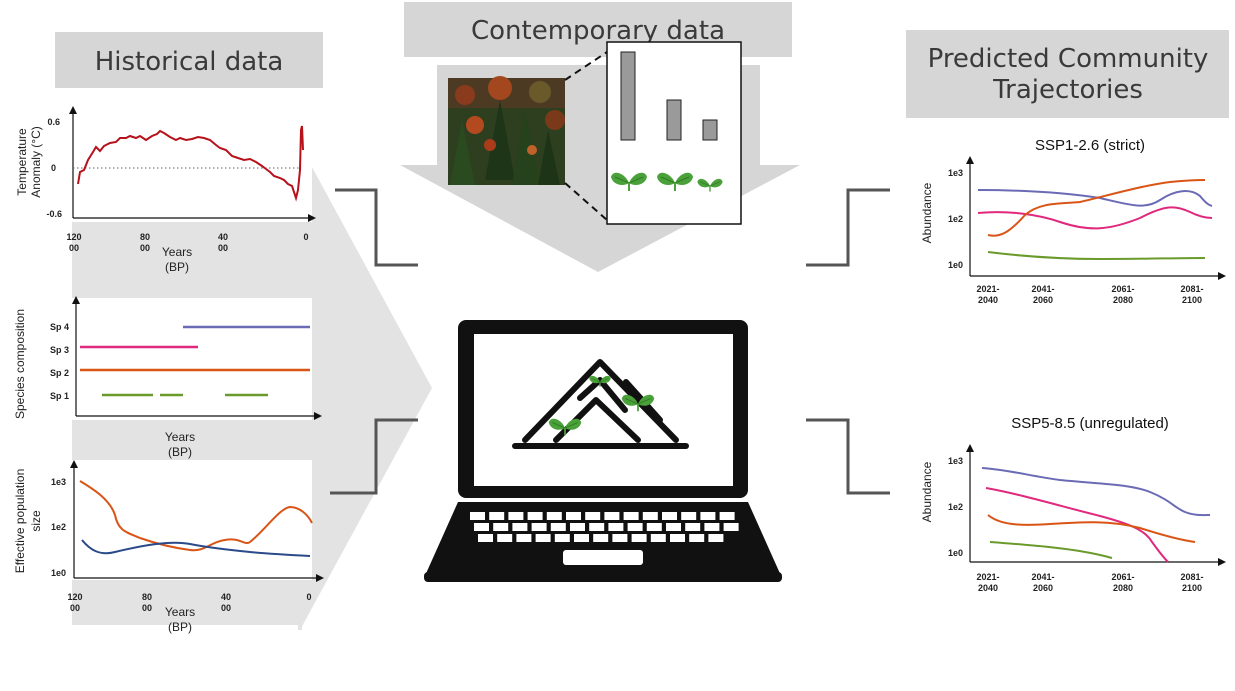  I want to click on species-ytick-sp4: Sp 4, so click(59, 327).